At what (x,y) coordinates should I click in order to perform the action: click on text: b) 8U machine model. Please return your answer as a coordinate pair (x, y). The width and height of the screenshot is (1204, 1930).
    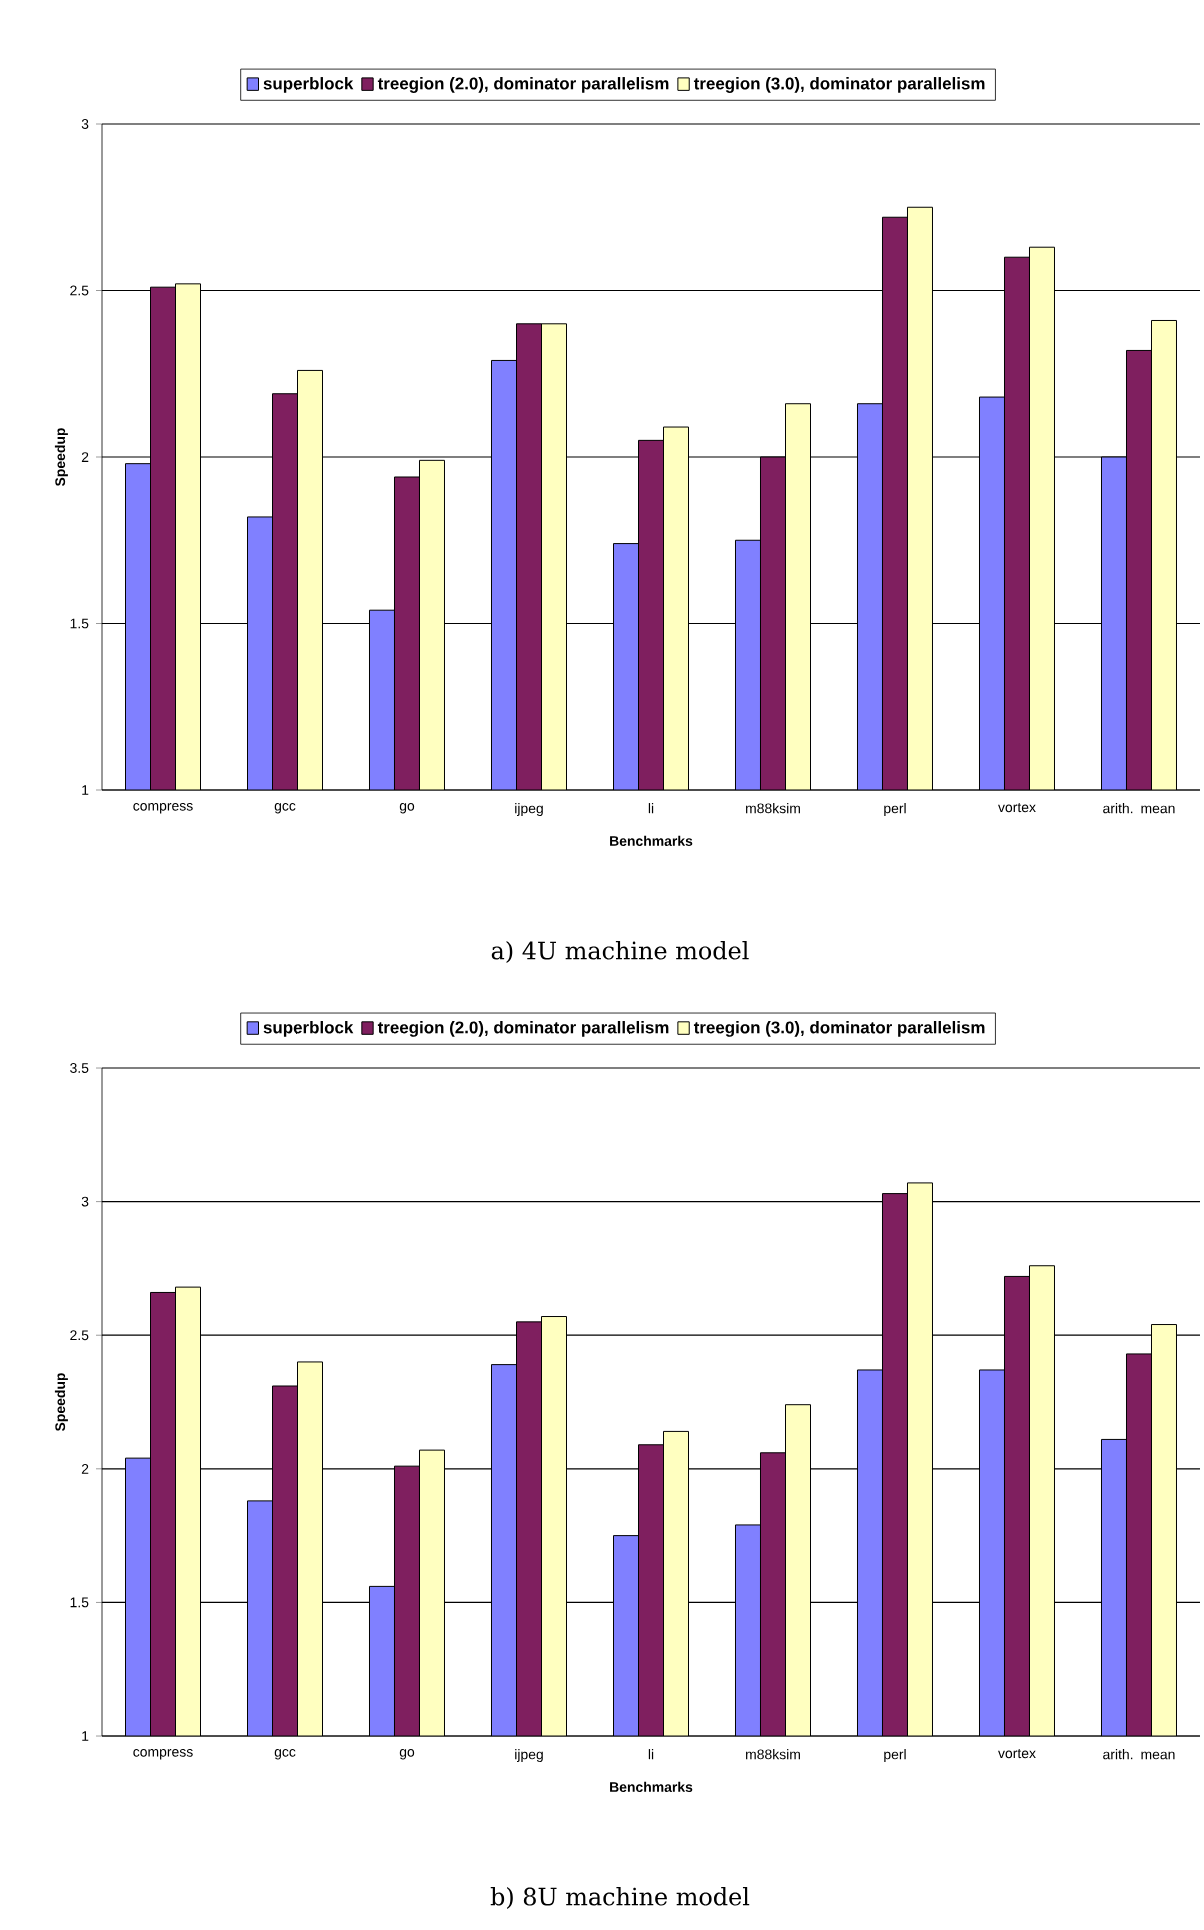
    Looking at the image, I should click on (620, 1898).